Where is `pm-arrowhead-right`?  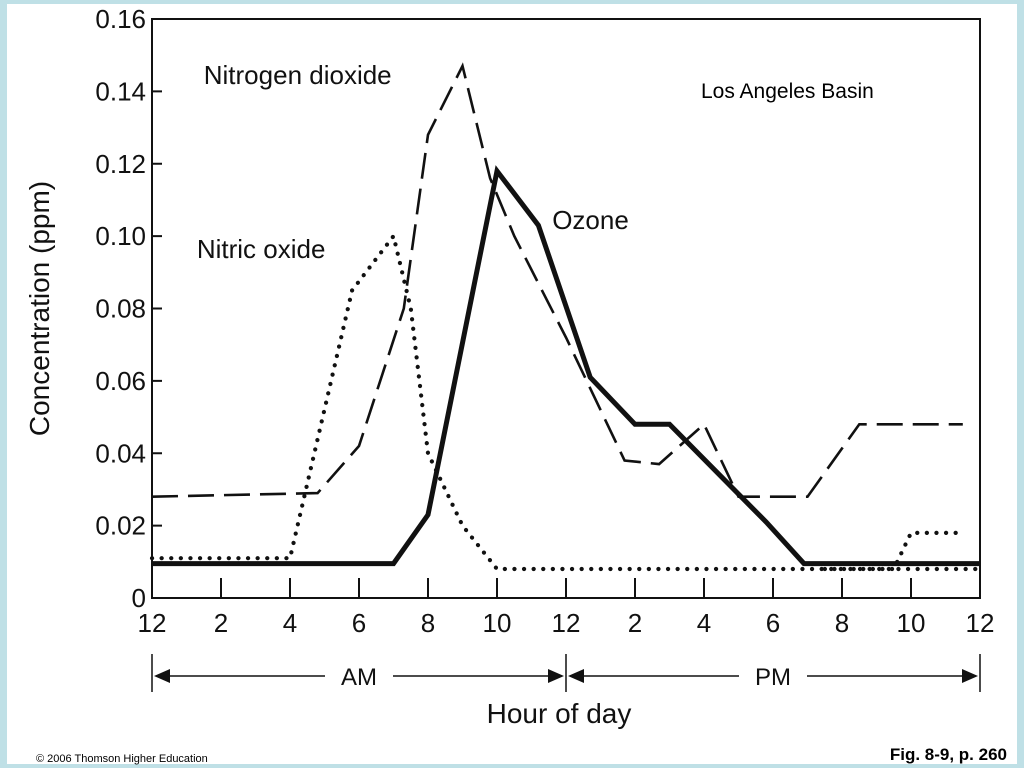 pm-arrowhead-right is located at coordinates (970, 676).